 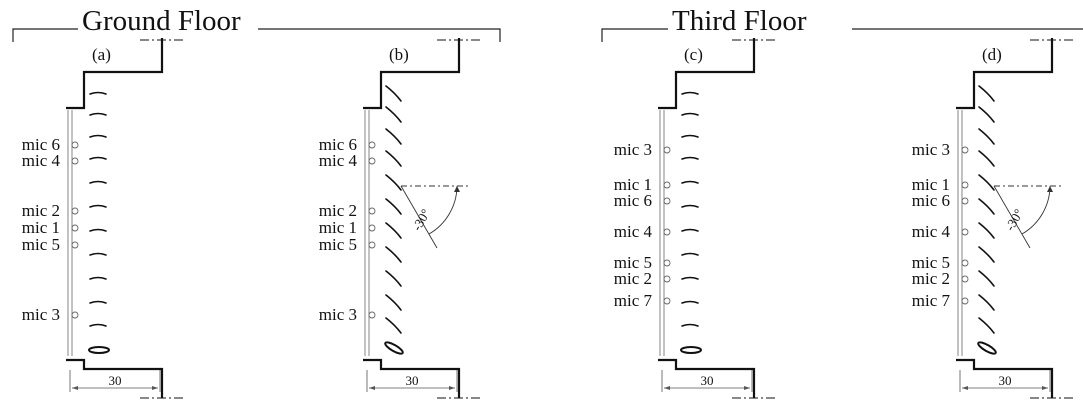 I want to click on third-floor-header: Third Floor, so click(x=842, y=23).